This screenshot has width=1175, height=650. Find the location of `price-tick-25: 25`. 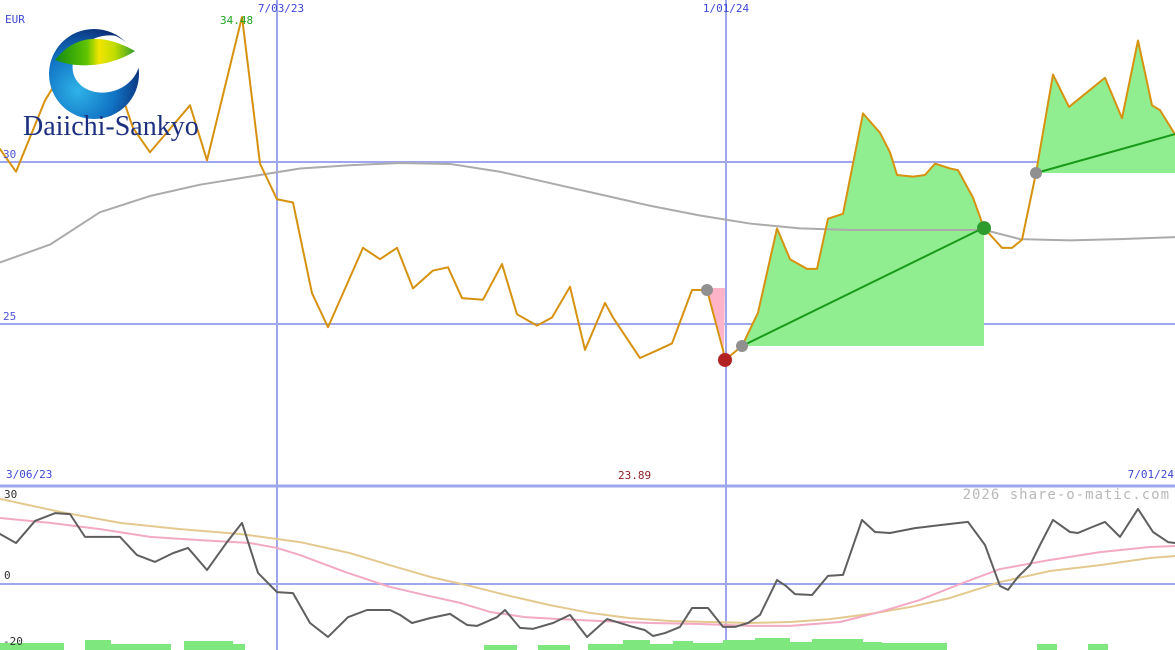

price-tick-25: 25 is located at coordinates (10, 316).